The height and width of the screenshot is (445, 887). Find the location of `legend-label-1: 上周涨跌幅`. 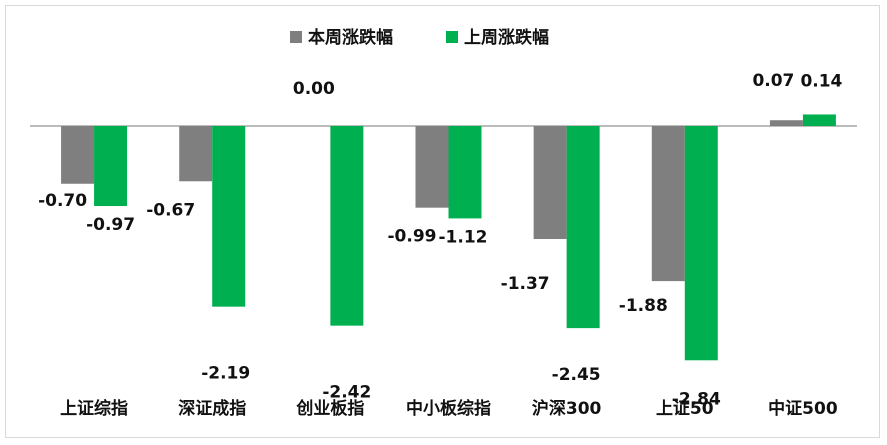

legend-label-1: 上周涨跌幅 is located at coordinates (506, 37).